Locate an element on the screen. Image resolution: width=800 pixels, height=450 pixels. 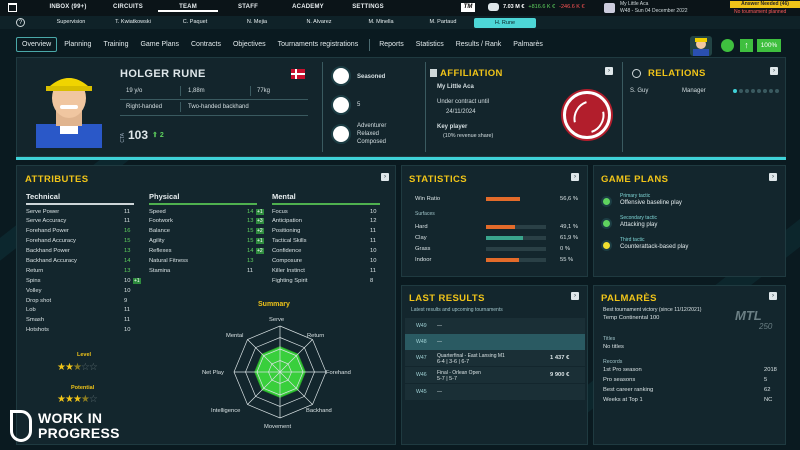
nav-settings: SETTINGS is located at coordinates (368, 7).